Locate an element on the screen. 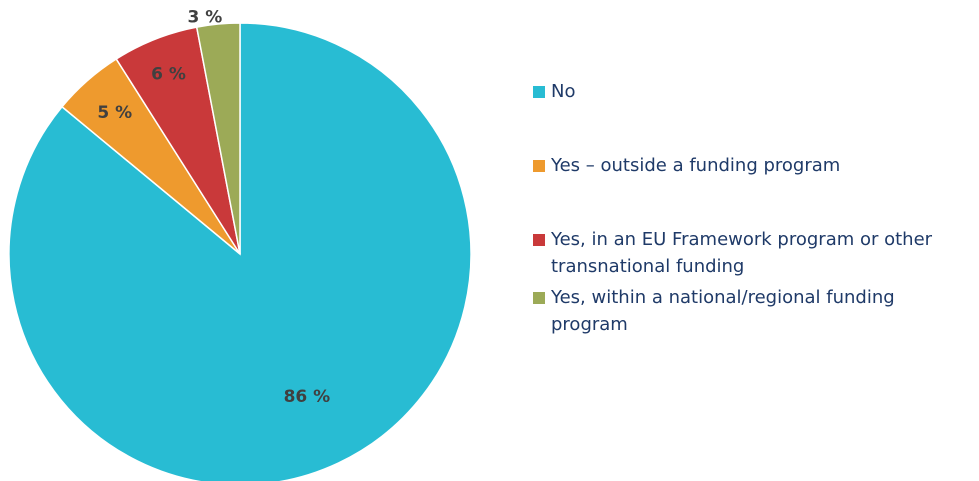 The image size is (979, 481). legend-item-no: No is located at coordinates (755, 91).